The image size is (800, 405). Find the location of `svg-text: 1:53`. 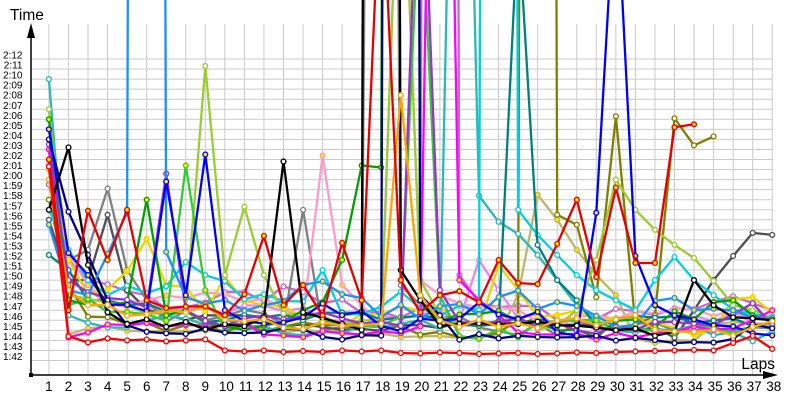

svg-text: 1:53 is located at coordinates (13, 246).